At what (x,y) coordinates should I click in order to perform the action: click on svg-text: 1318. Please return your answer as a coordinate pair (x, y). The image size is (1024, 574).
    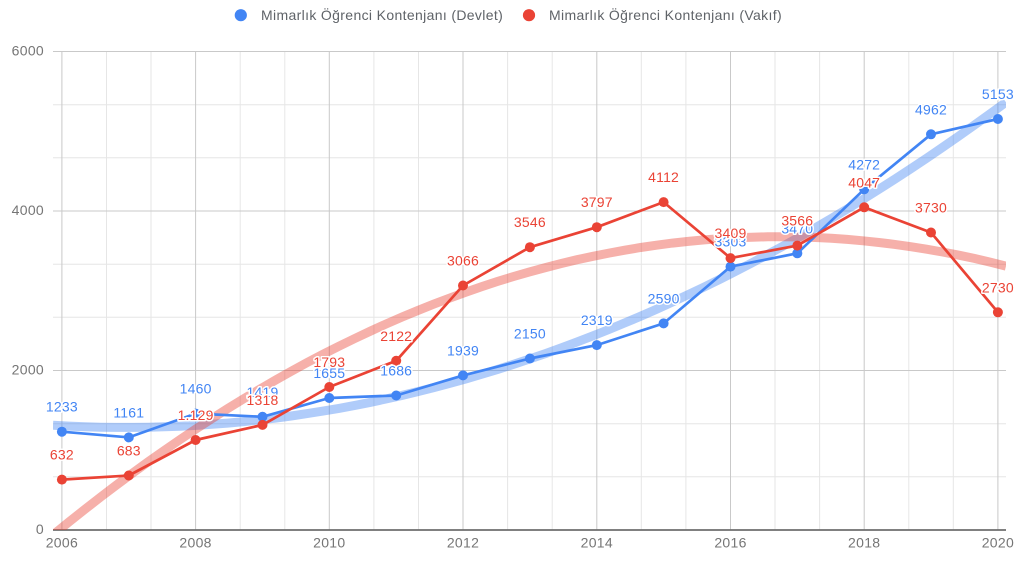
    Looking at the image, I should click on (263, 400).